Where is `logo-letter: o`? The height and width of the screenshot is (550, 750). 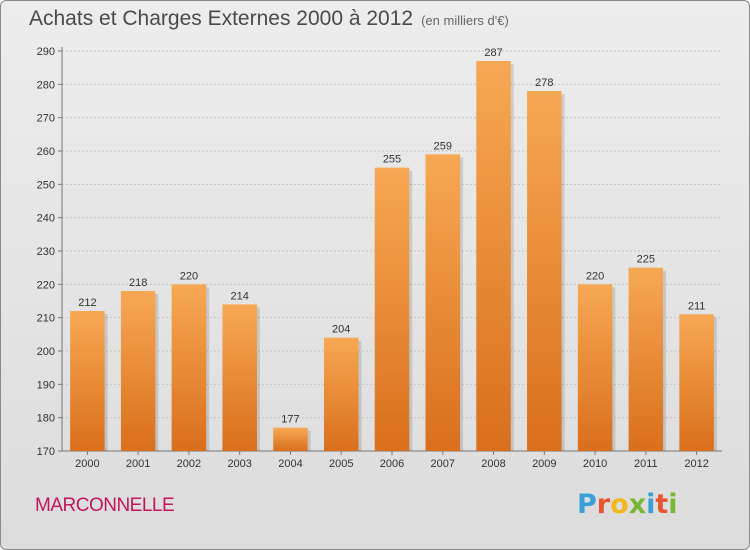 logo-letter: o is located at coordinates (619, 504).